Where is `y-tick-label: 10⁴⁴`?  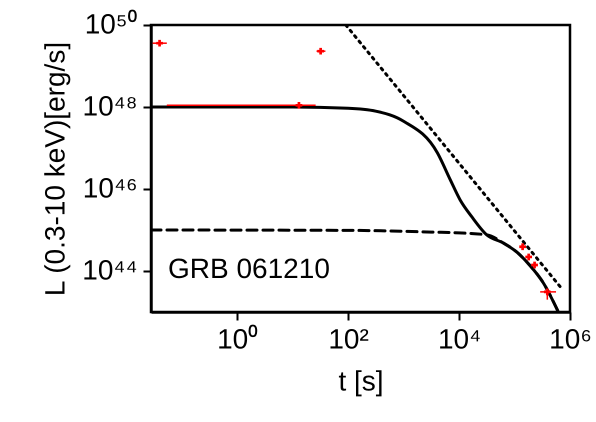 y-tick-label: 10⁴⁴ is located at coordinates (110, 270).